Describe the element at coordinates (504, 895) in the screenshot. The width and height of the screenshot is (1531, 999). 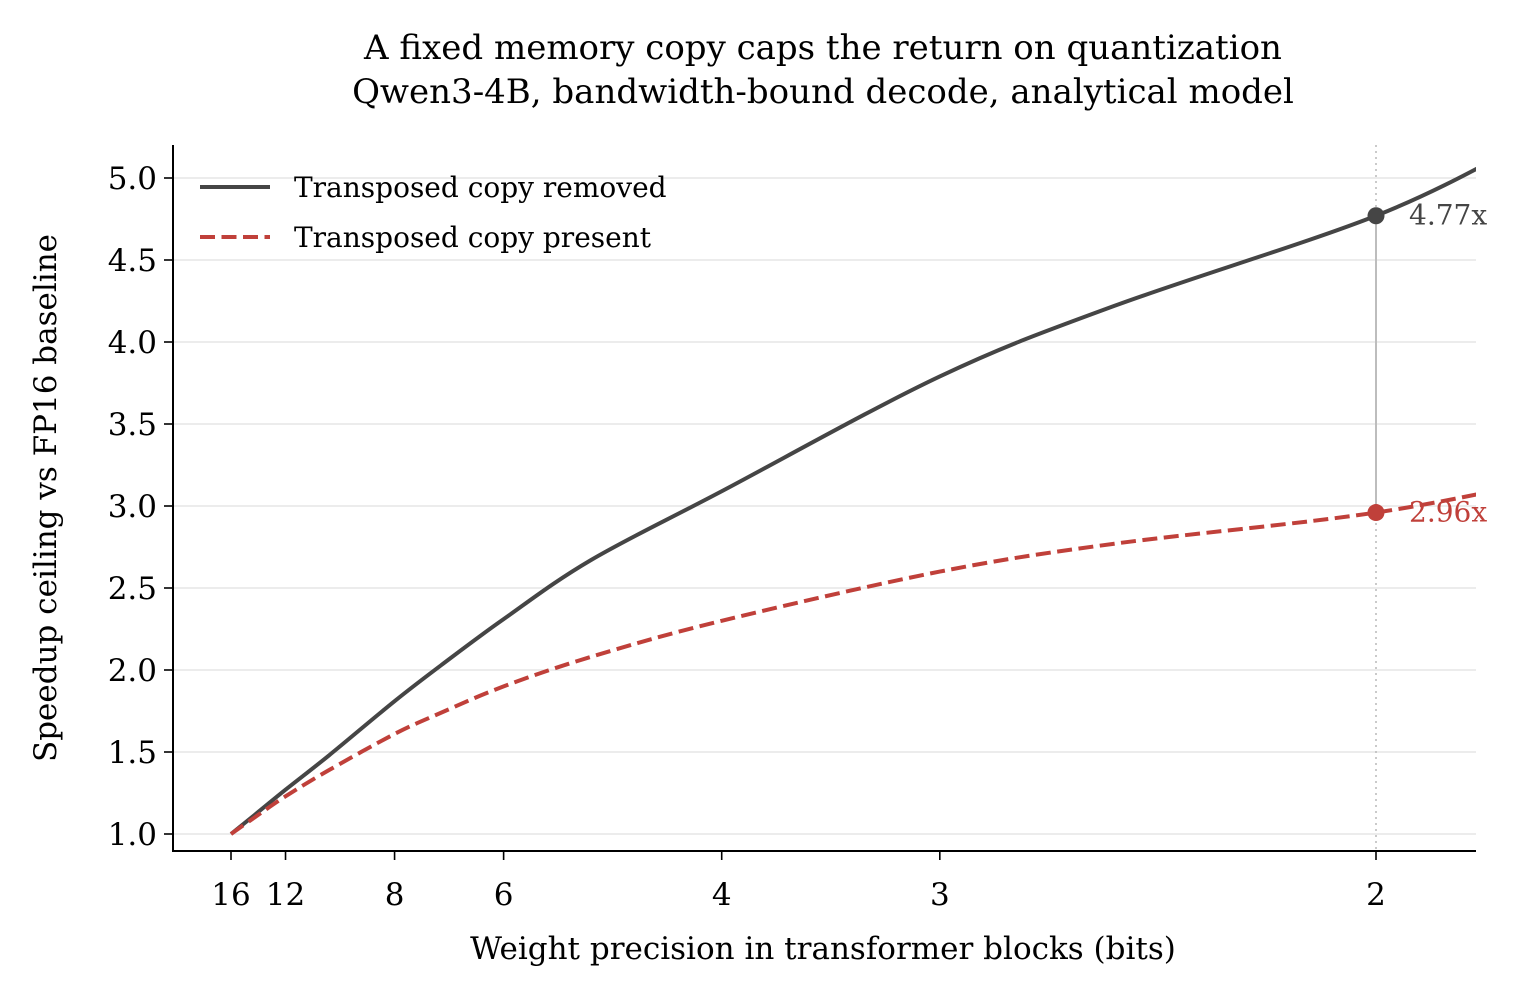
I see `x-tick-label: 6` at that location.